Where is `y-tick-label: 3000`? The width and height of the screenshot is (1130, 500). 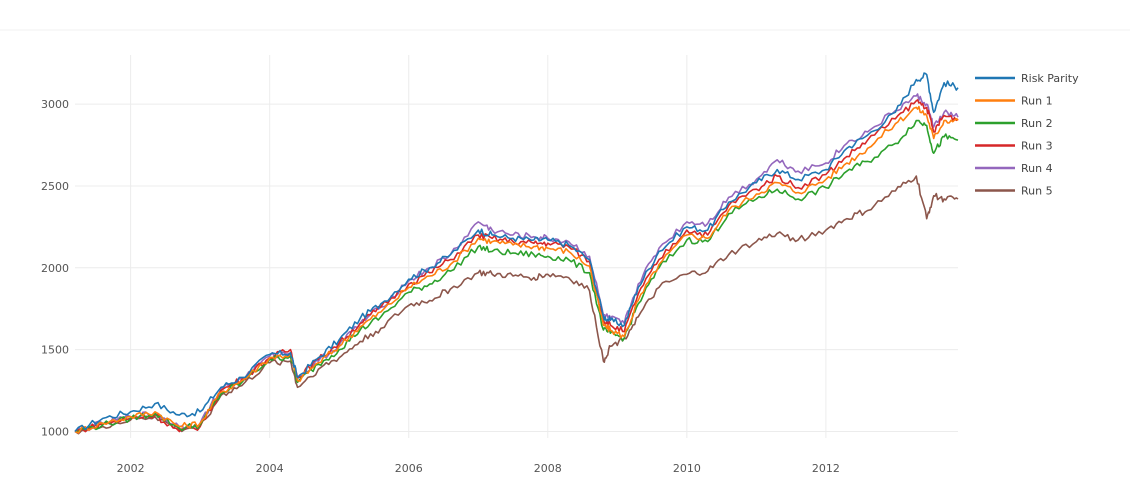 y-tick-label: 3000 is located at coordinates (55, 104).